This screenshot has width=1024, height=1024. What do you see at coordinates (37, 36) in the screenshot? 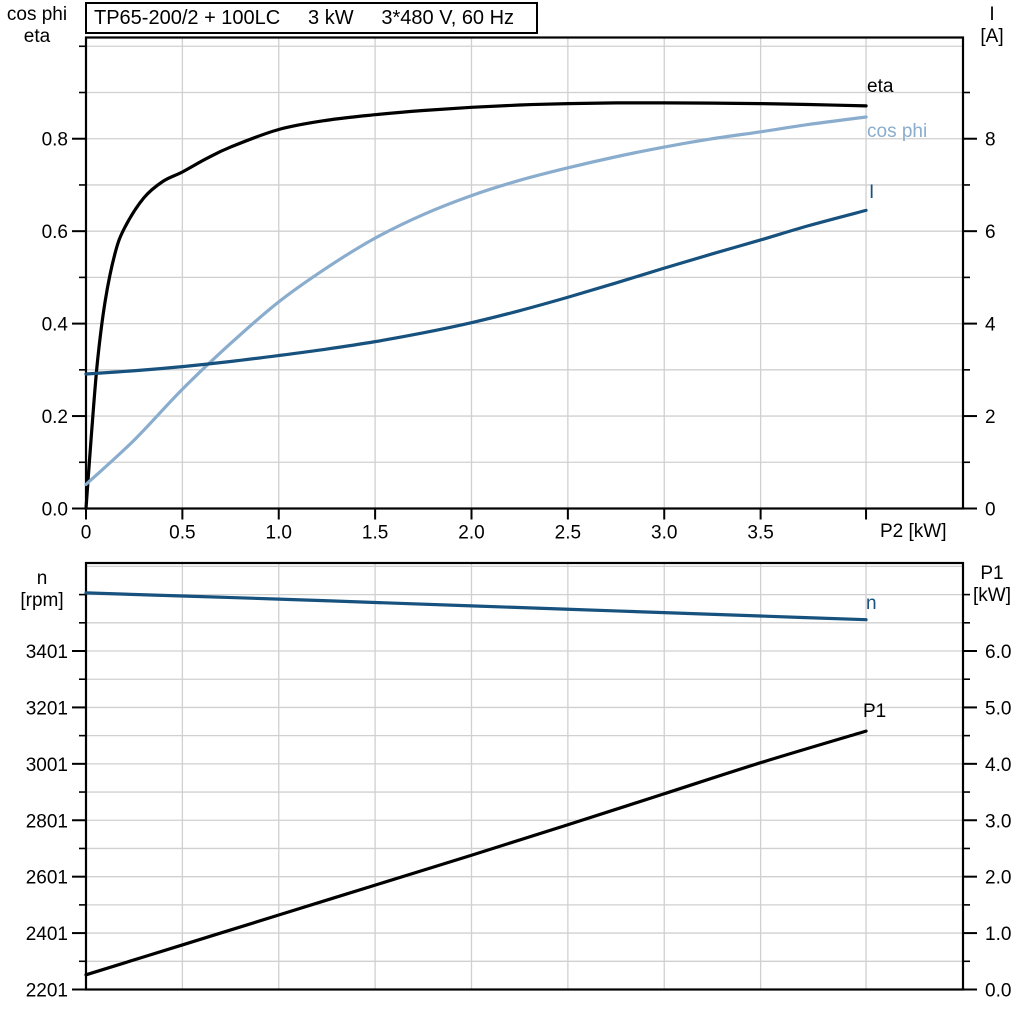
I see `axis-label-eta: eta` at bounding box center [37, 36].